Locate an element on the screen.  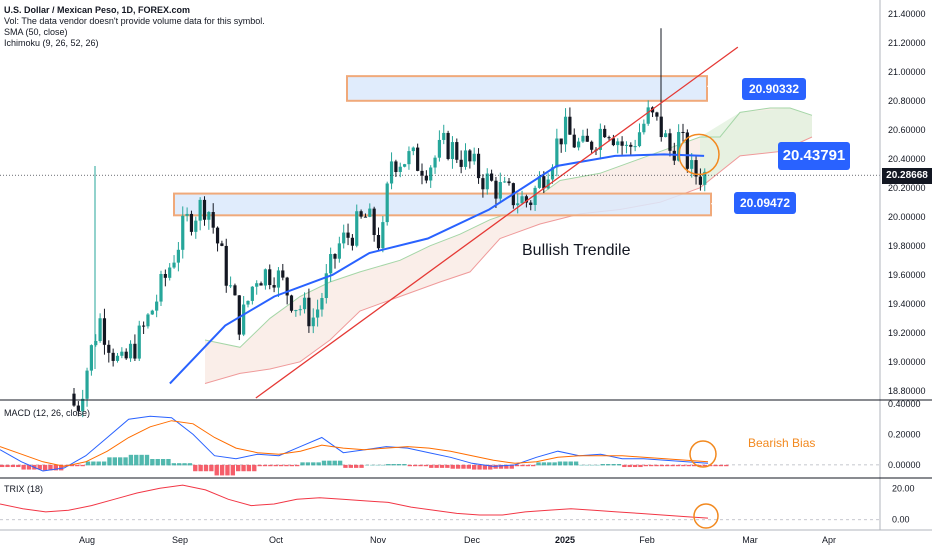
ichimoku-legend: Ichimoku (9, 26, 52, 26) is located at coordinates (51, 43).